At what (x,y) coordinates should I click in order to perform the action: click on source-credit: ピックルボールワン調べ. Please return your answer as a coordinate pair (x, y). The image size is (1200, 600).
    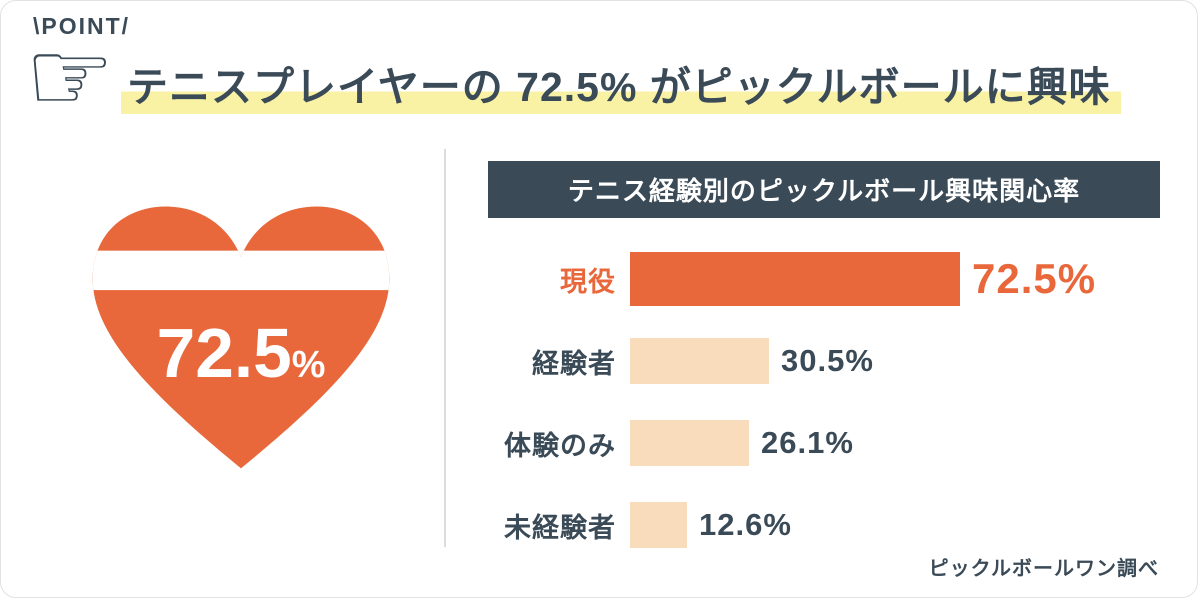
    Looking at the image, I should click on (1043, 569).